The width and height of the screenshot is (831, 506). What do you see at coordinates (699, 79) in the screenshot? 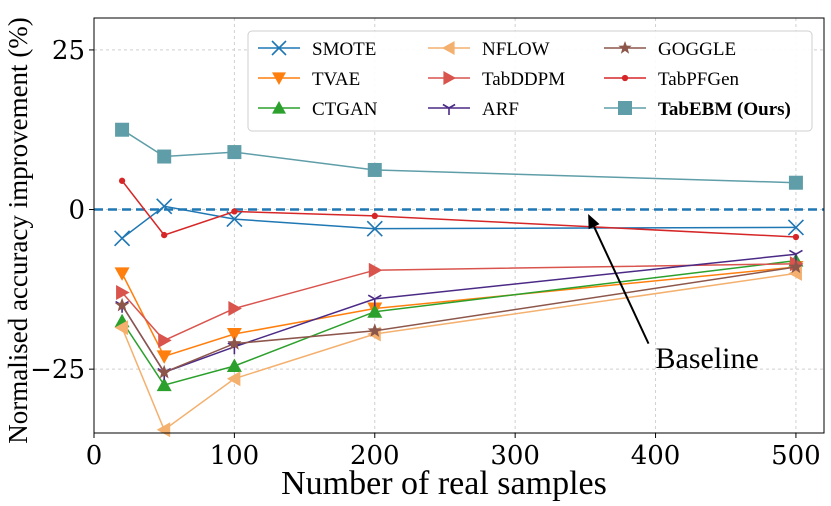
I see `legend-label: TabPFGen` at bounding box center [699, 79].